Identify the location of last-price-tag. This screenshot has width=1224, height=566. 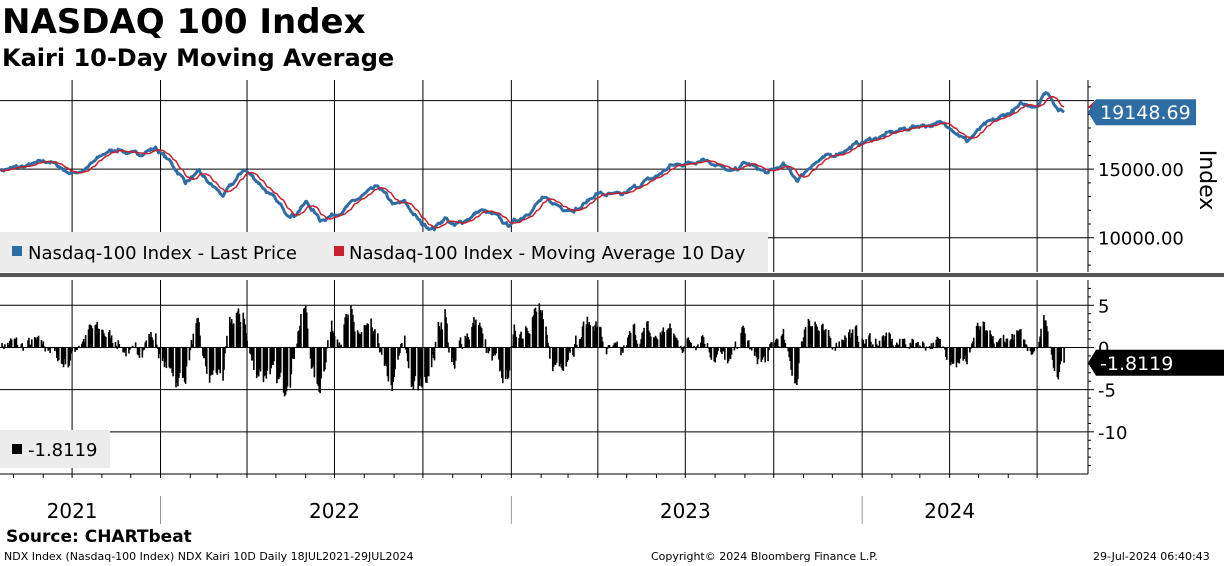
(1142, 112).